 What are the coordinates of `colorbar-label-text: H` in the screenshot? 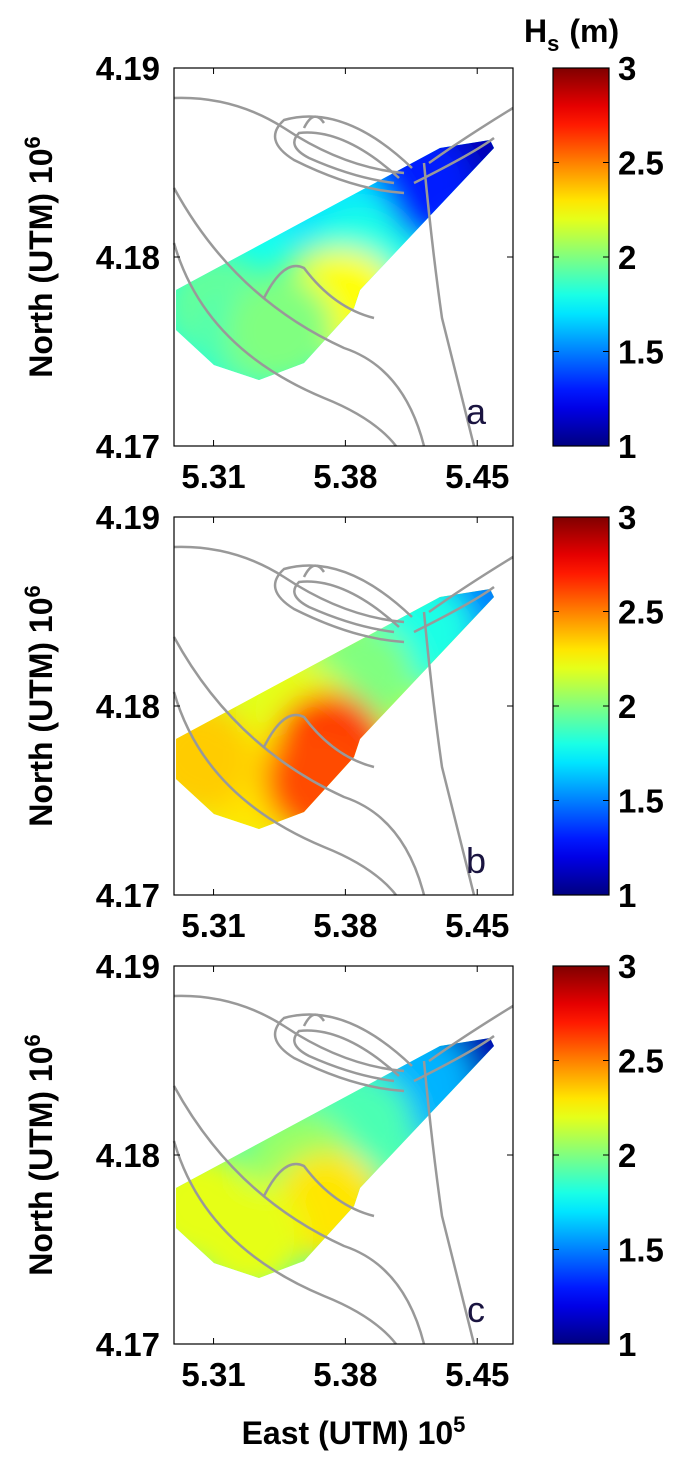 It's located at (535, 31).